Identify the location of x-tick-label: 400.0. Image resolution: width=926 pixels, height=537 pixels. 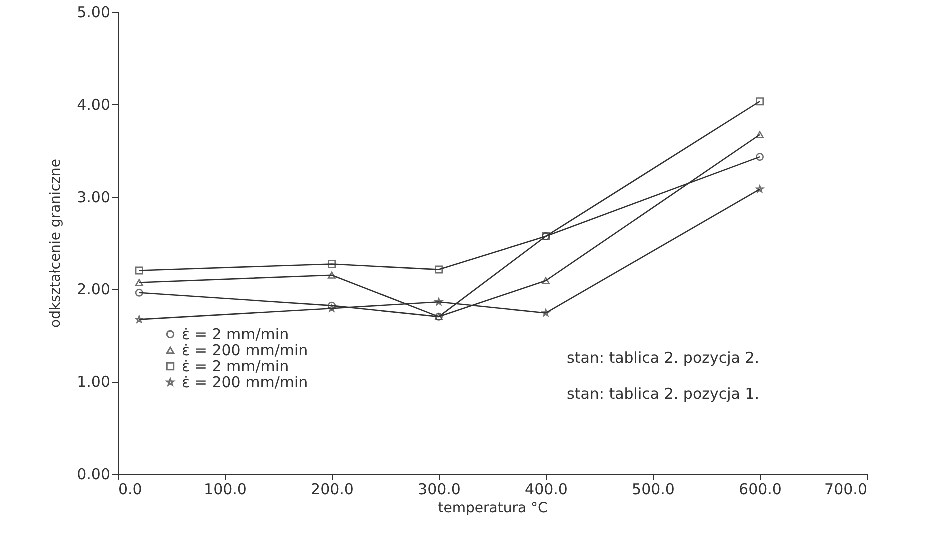
(546, 489).